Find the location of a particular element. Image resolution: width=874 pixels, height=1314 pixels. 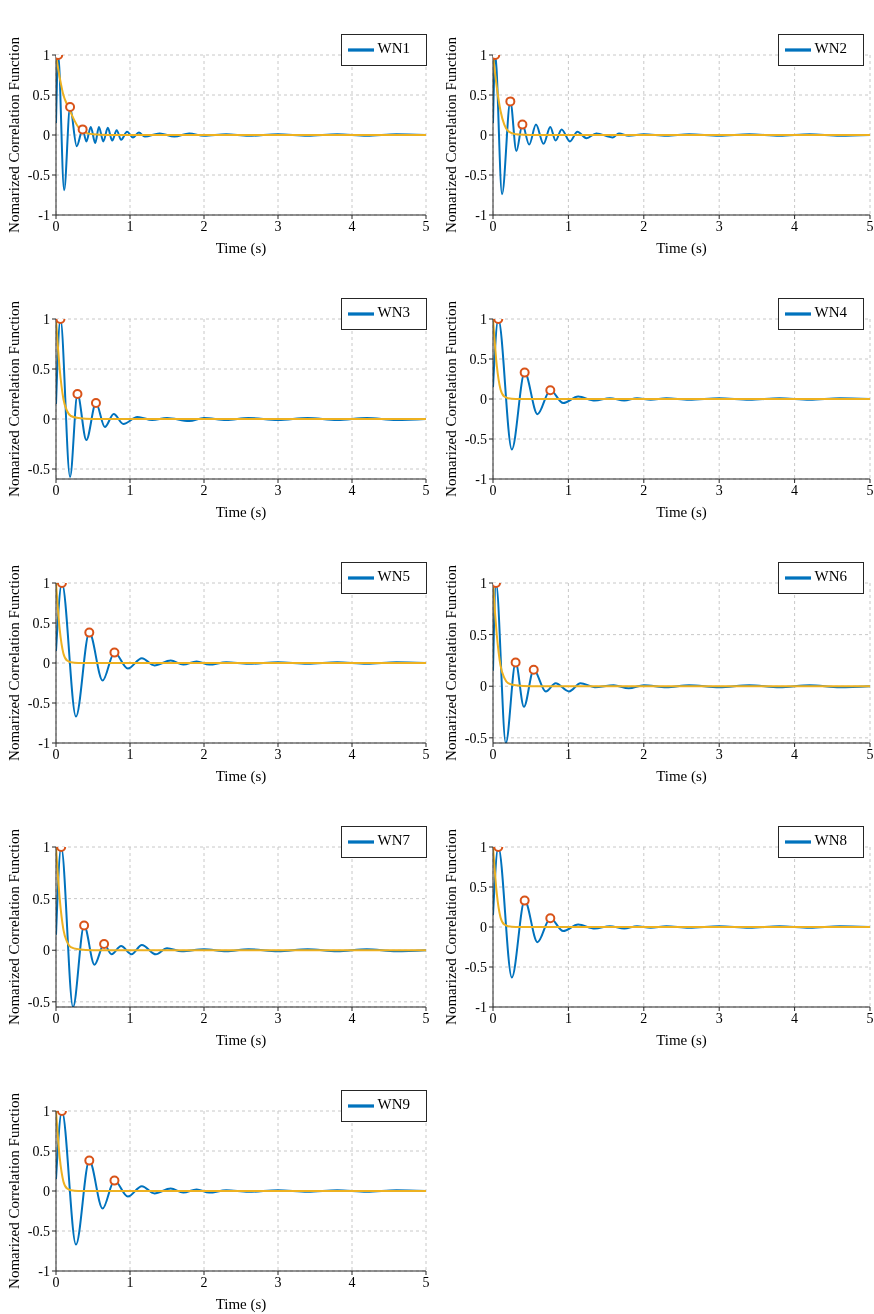

legend-label: WN2 is located at coordinates (830, 48).